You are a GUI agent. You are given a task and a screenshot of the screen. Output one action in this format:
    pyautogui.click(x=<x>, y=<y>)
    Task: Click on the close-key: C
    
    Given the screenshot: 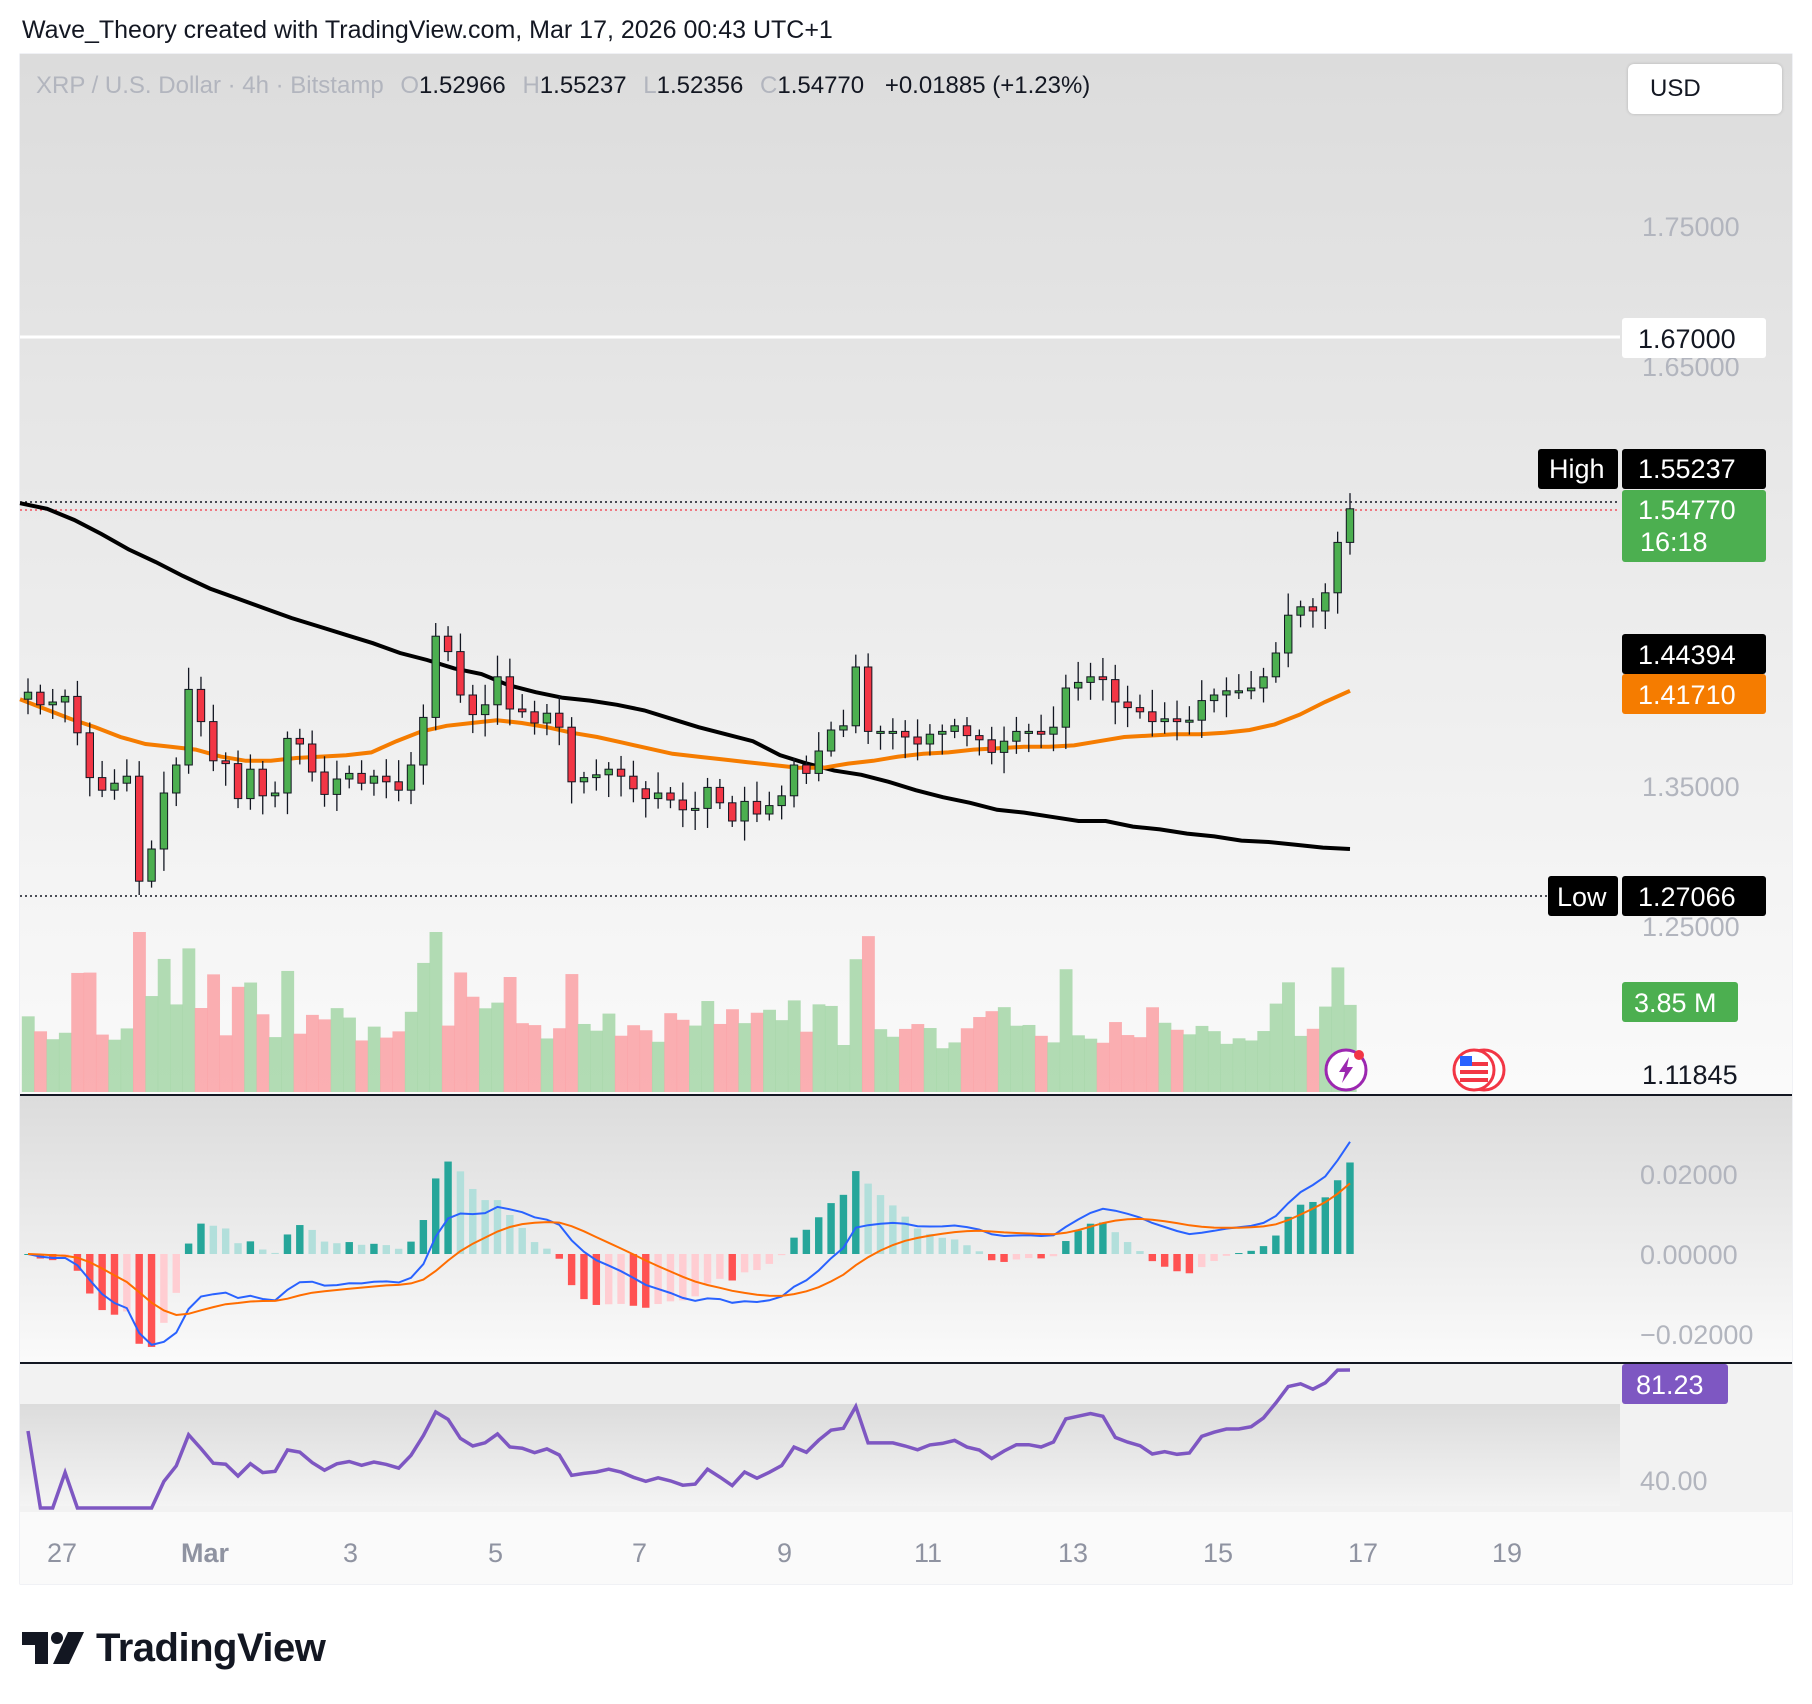 What is the action you would take?
    pyautogui.click(x=769, y=85)
    